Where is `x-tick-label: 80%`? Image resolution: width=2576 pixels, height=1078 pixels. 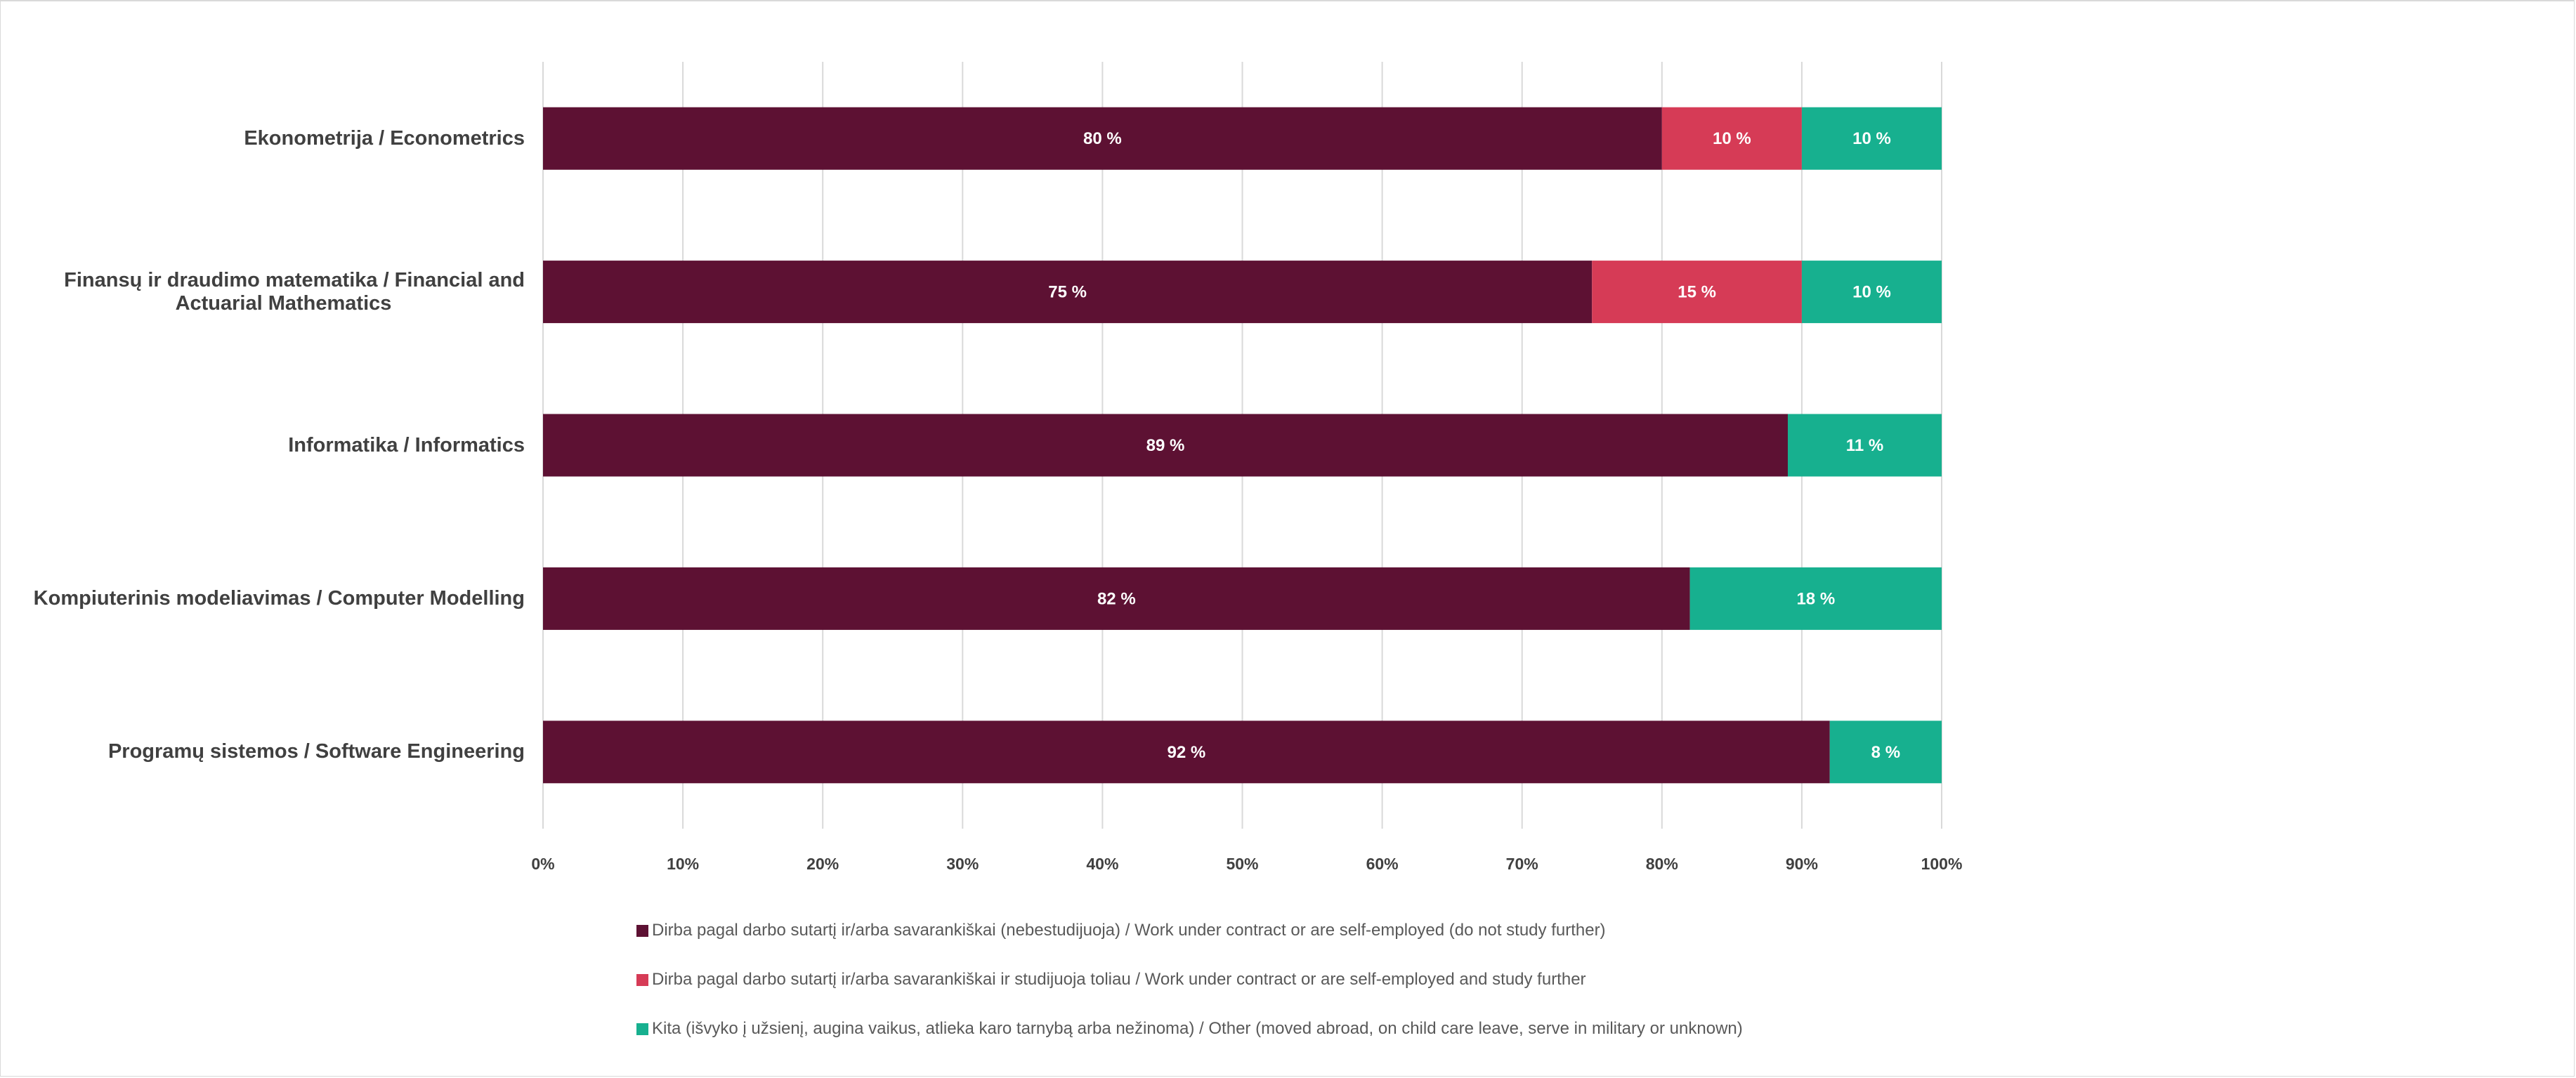
x-tick-label: 80% is located at coordinates (1662, 864).